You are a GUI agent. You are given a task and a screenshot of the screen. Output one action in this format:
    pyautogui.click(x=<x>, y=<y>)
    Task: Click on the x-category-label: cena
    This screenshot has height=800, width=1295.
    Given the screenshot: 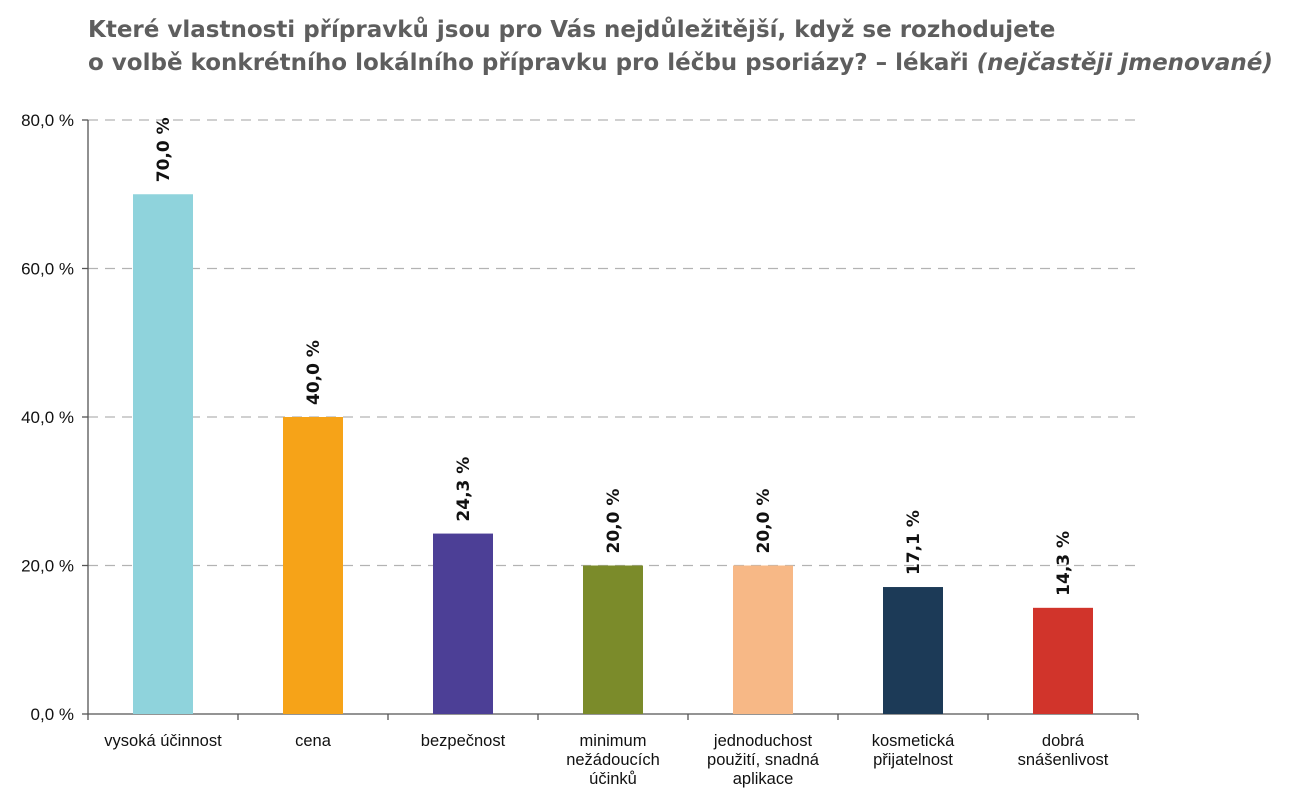 What is the action you would take?
    pyautogui.click(x=313, y=741)
    